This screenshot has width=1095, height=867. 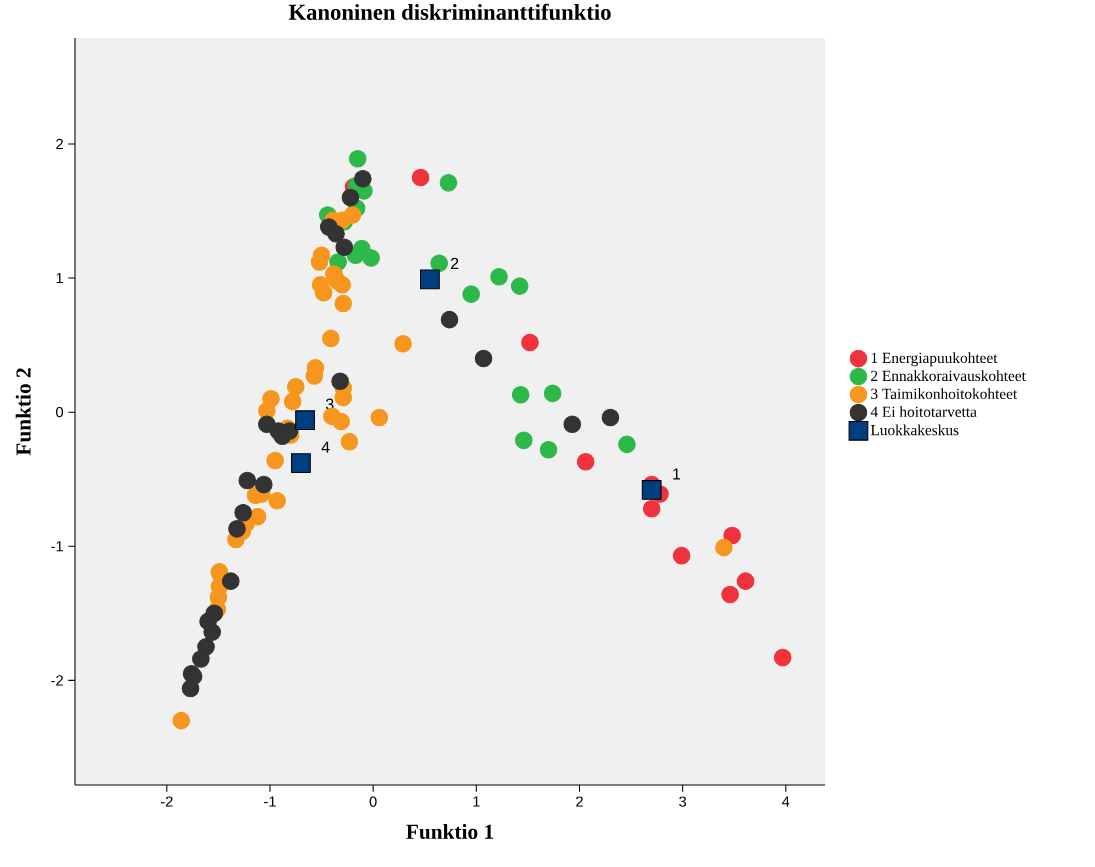 What do you see at coordinates (59, 278) in the screenshot?
I see `y-tick-label: 1` at bounding box center [59, 278].